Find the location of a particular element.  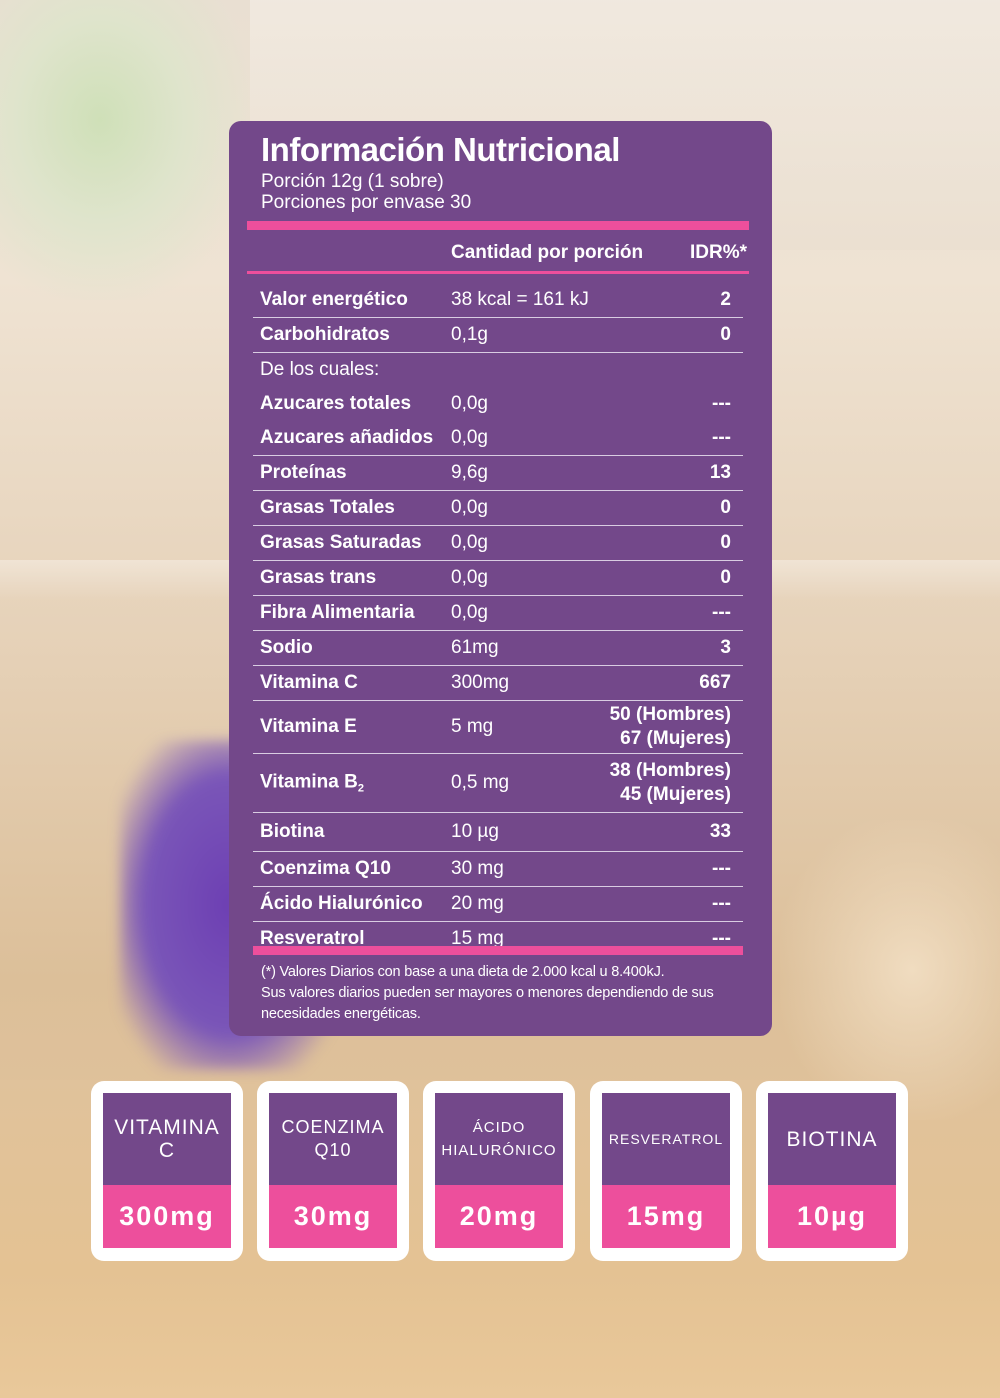

nutrient-quantity: 5 mg is located at coordinates (472, 726).